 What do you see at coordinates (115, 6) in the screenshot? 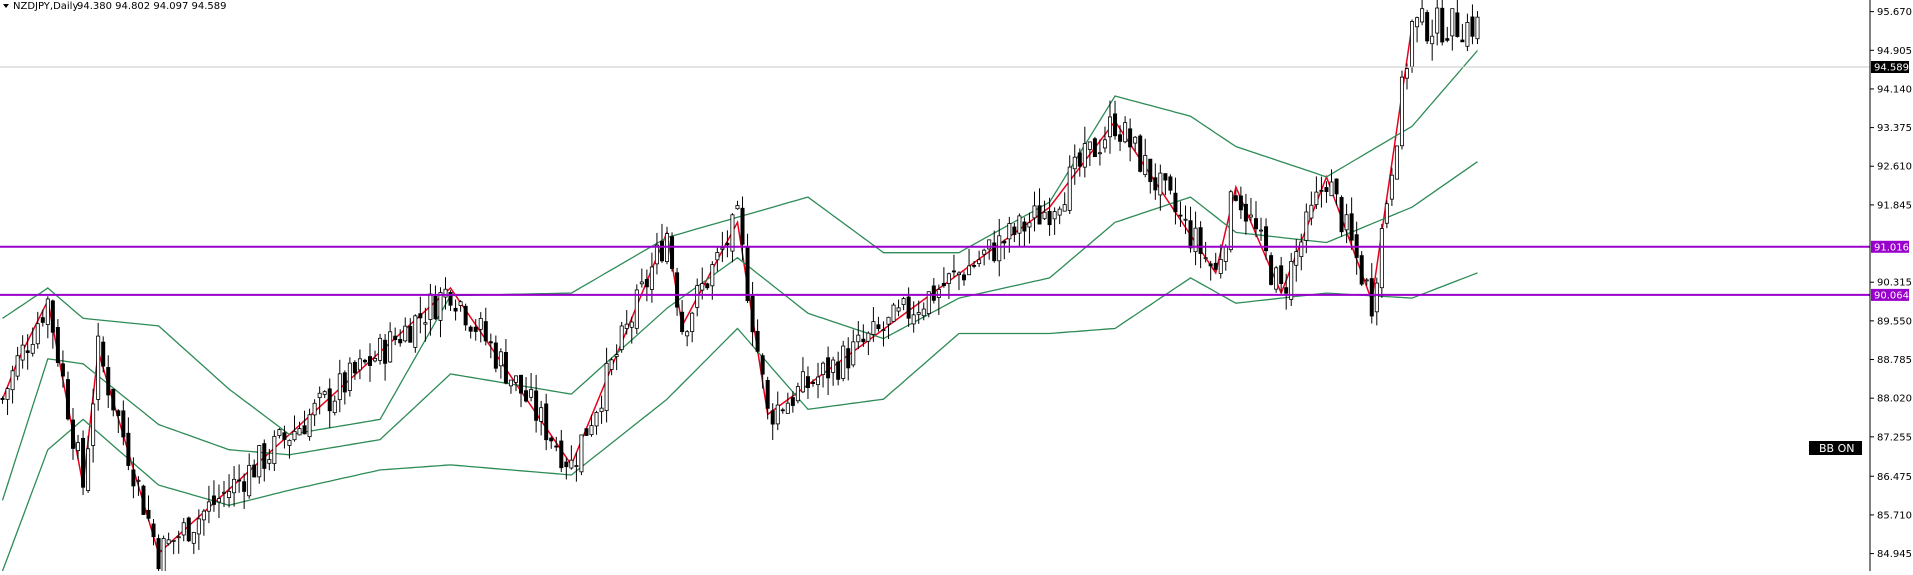
I see `chart-header: NZDJPY,Daily 94.380 94.802 94.097 94.589` at bounding box center [115, 6].